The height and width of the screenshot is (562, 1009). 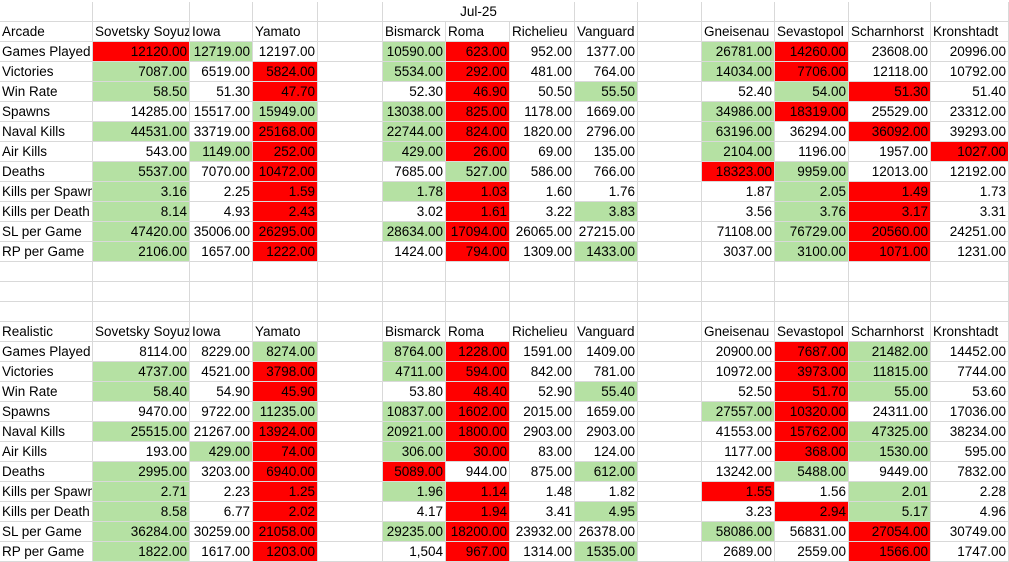 I want to click on data-cell: 5824.00, so click(x=285, y=72).